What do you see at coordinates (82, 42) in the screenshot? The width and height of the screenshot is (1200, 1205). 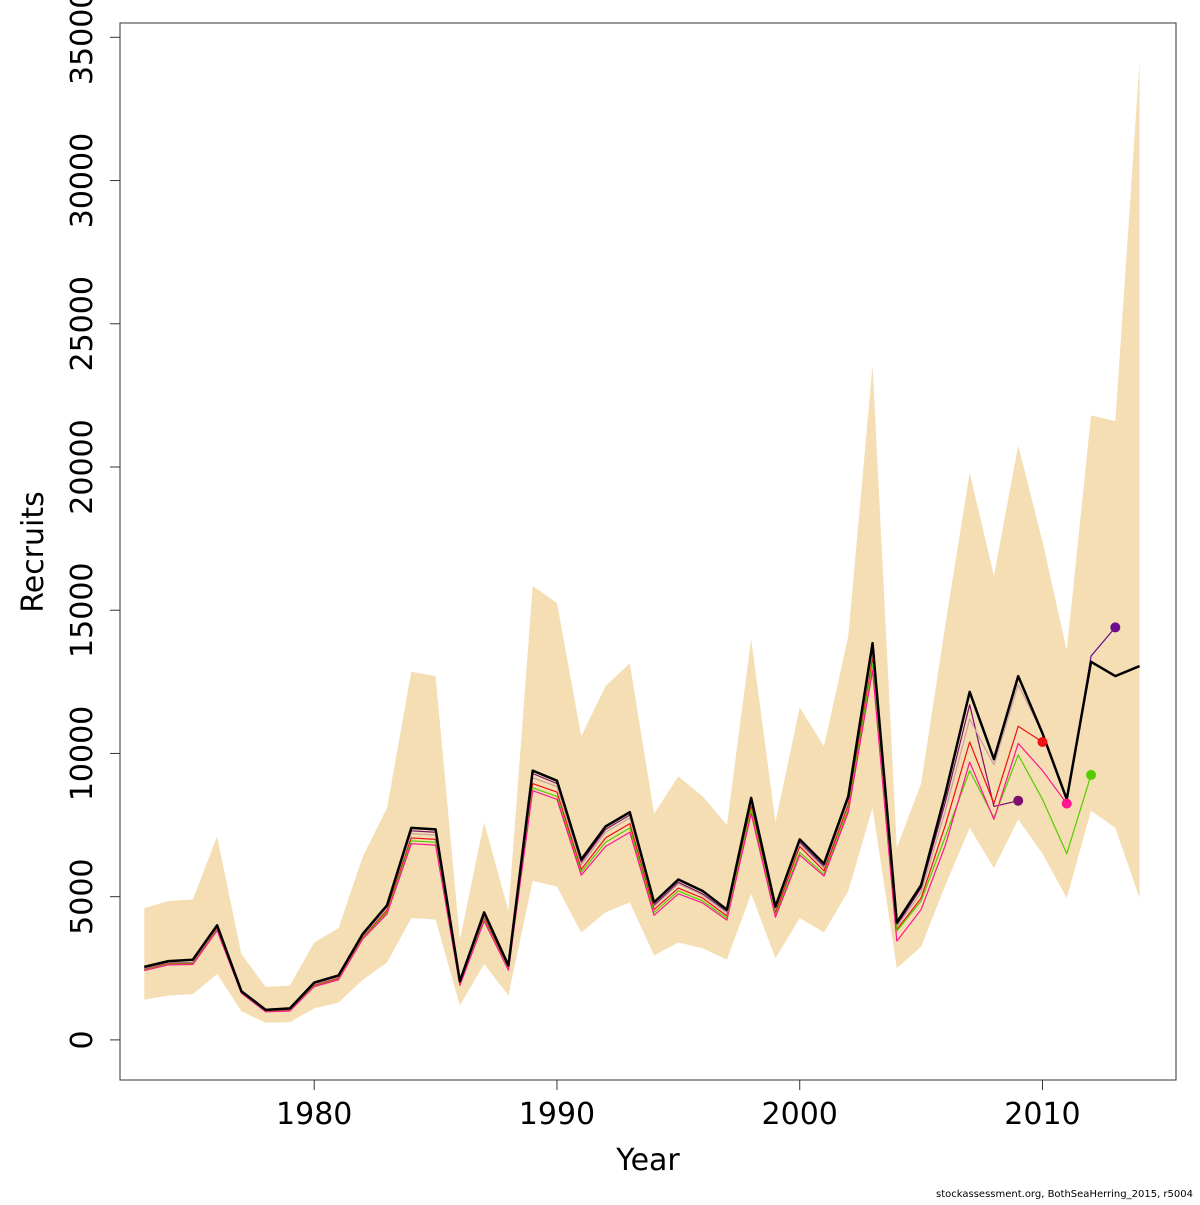 I see `y-tick-label: 35000` at bounding box center [82, 42].